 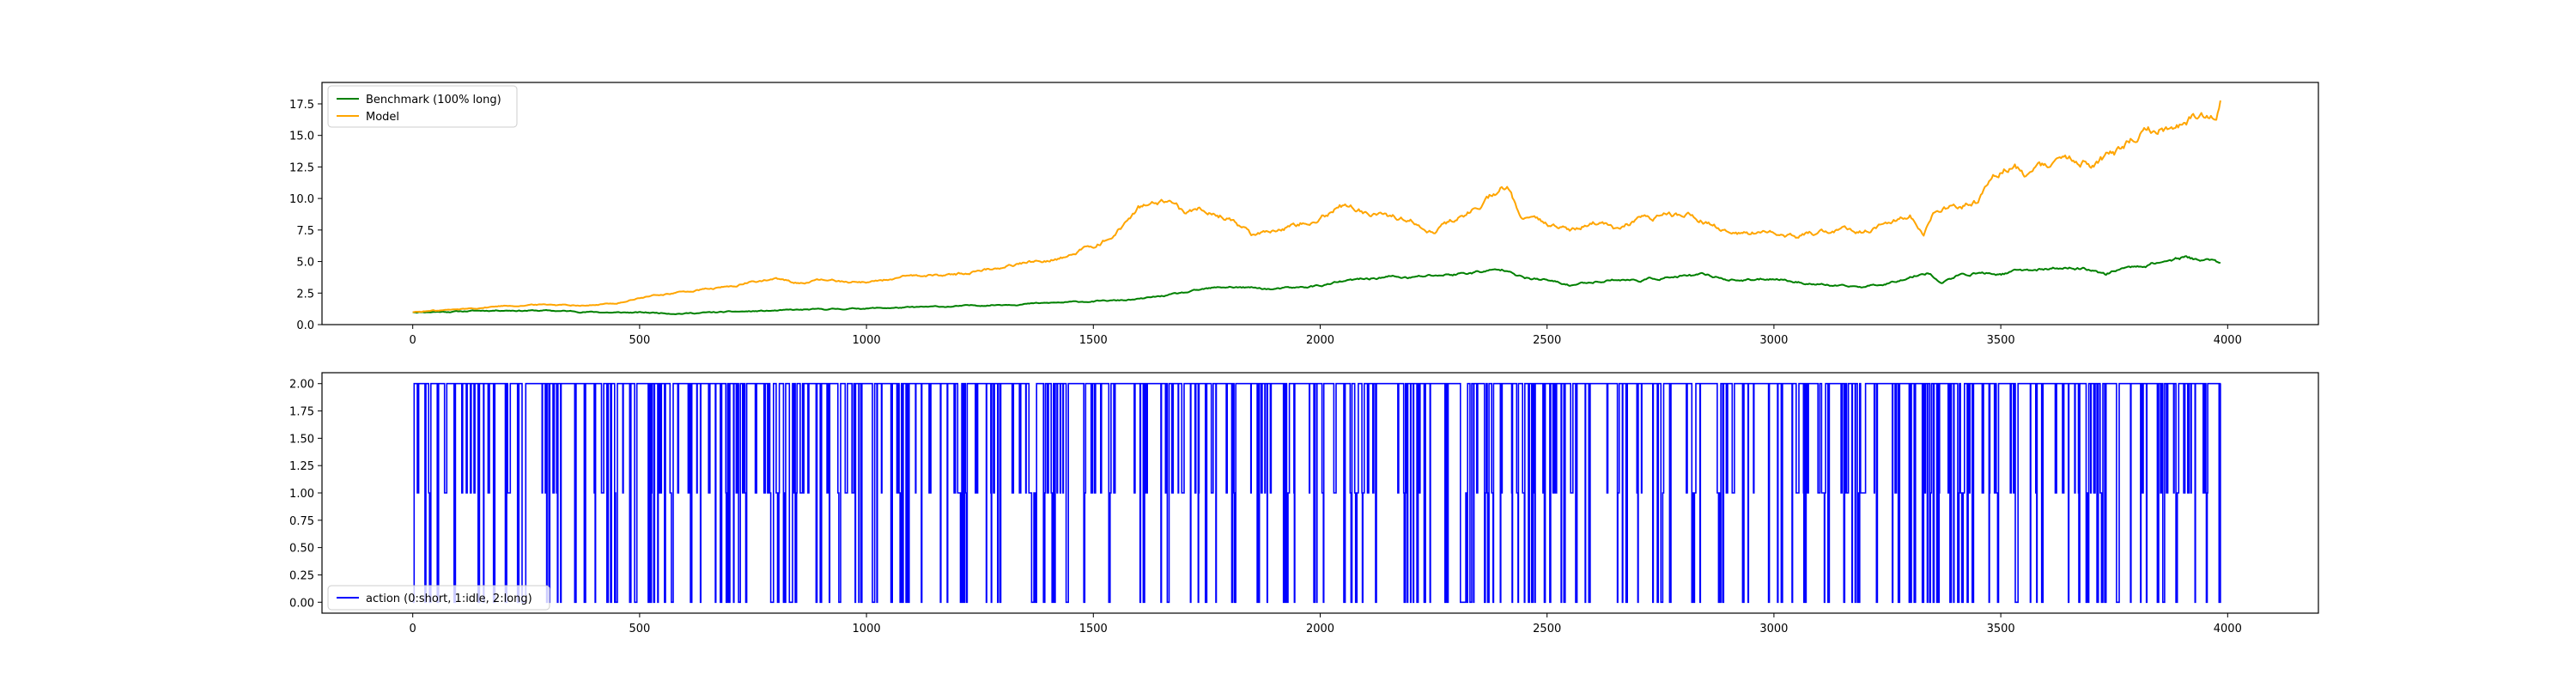 I want to click on legend-label-benchmark: Benchmark (100% long), so click(x=433, y=100).